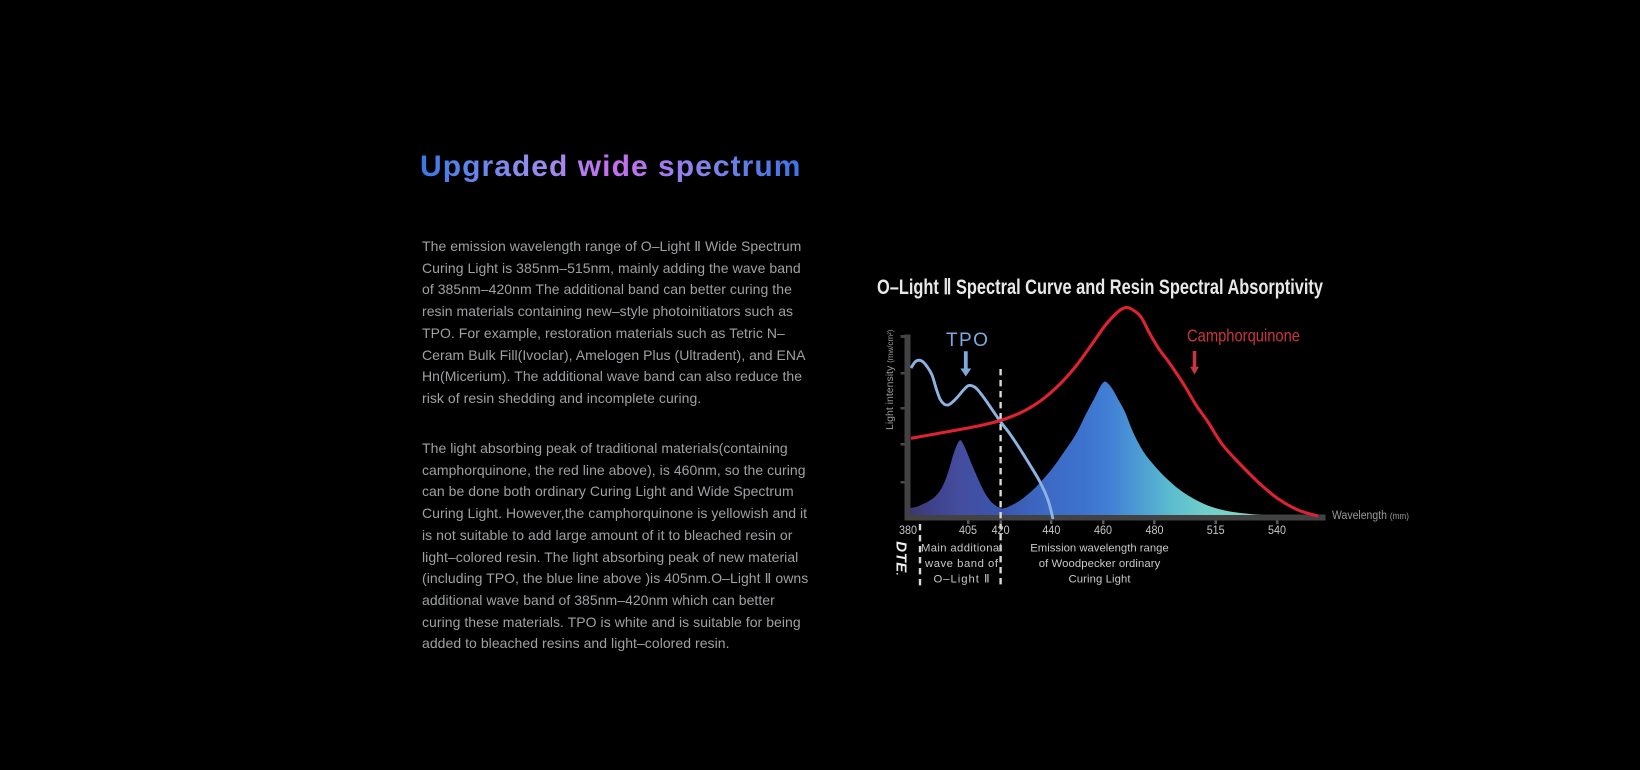 This screenshot has height=770, width=1640. What do you see at coordinates (900, 558) in the screenshot?
I see `svg-text: DTE.` at bounding box center [900, 558].